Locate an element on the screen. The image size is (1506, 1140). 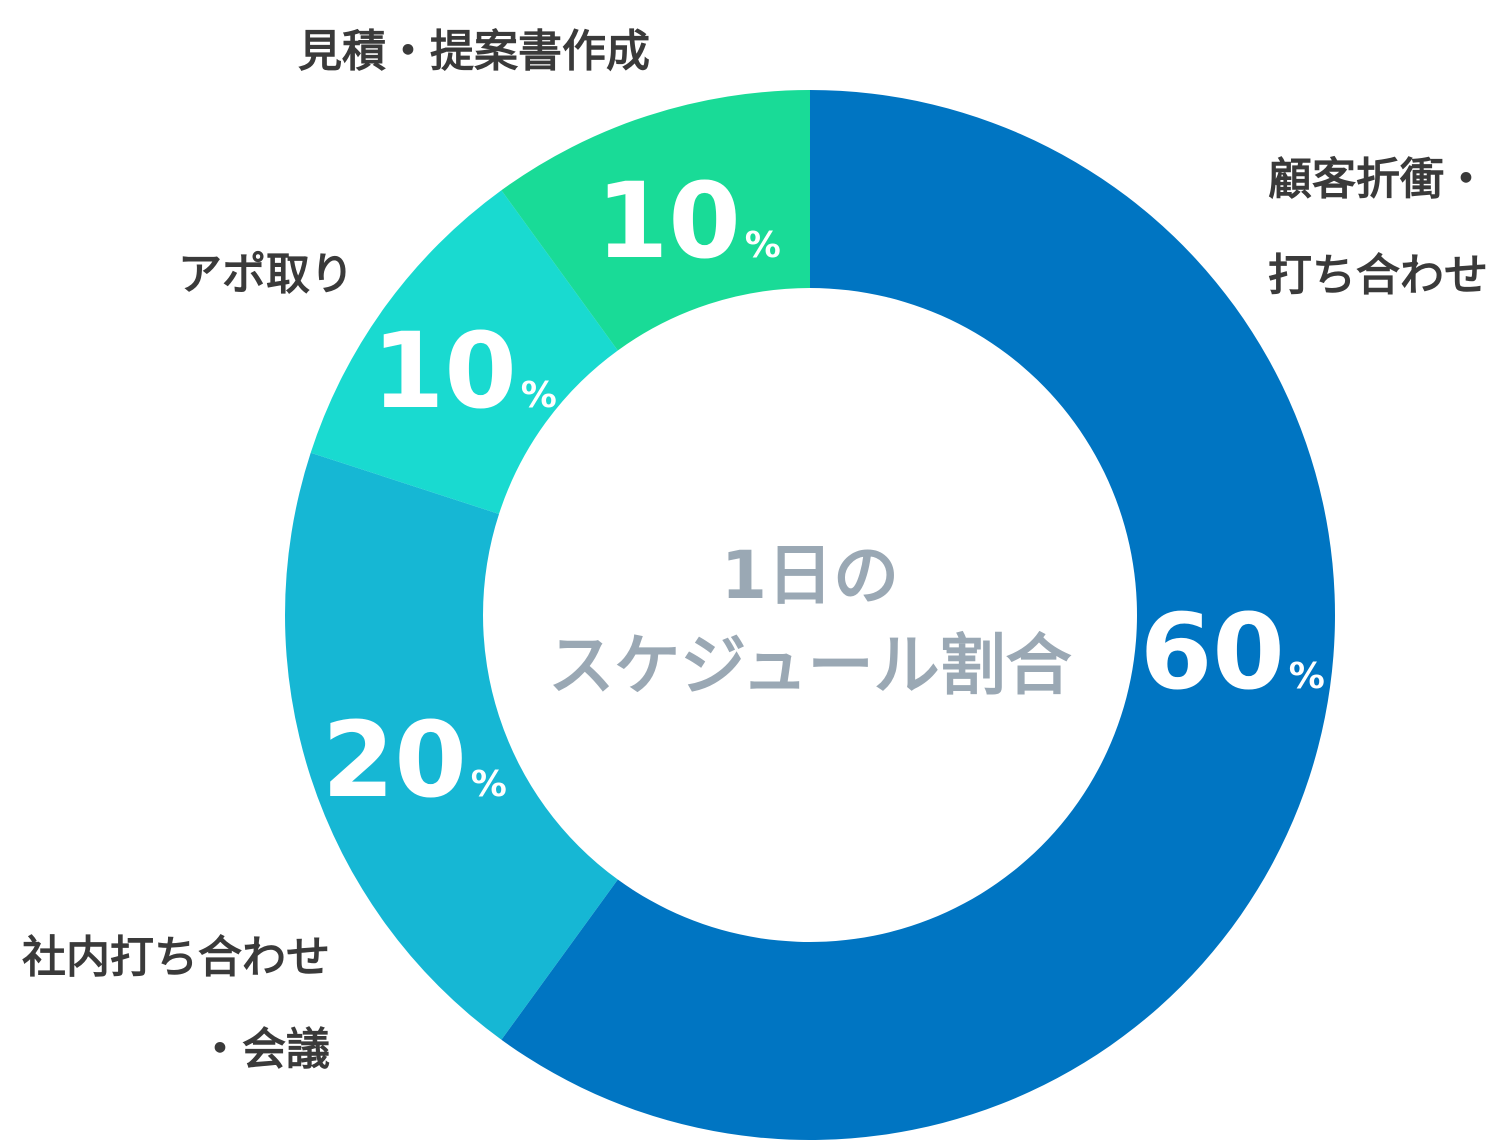
percent-label-0: 60% is located at coordinates (1232, 652).